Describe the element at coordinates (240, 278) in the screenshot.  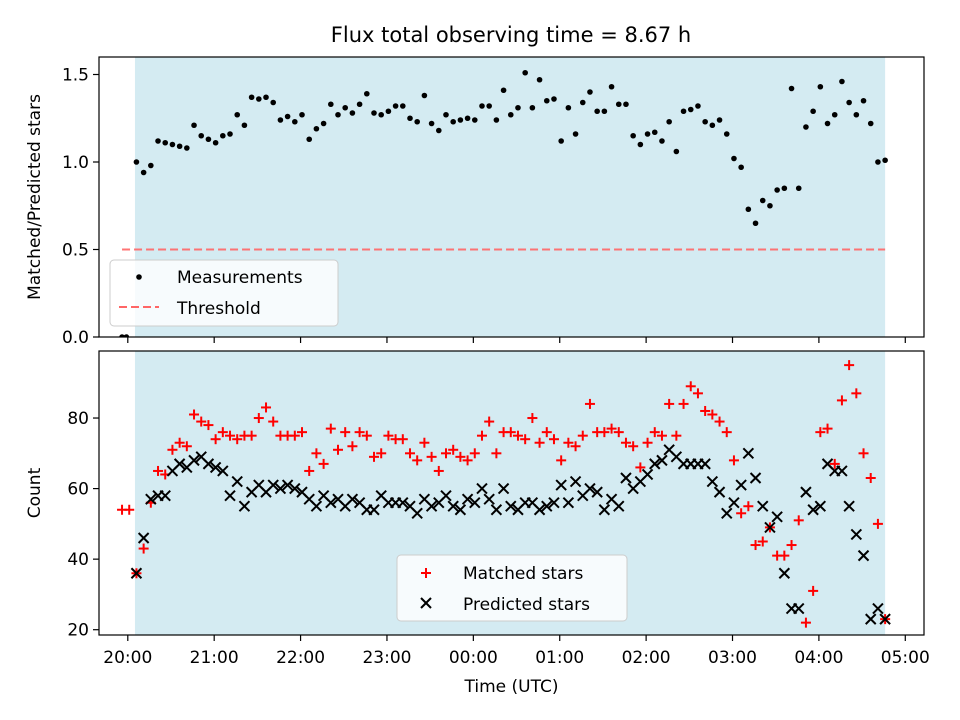
I see `legend-measurements-label: Measurements` at that location.